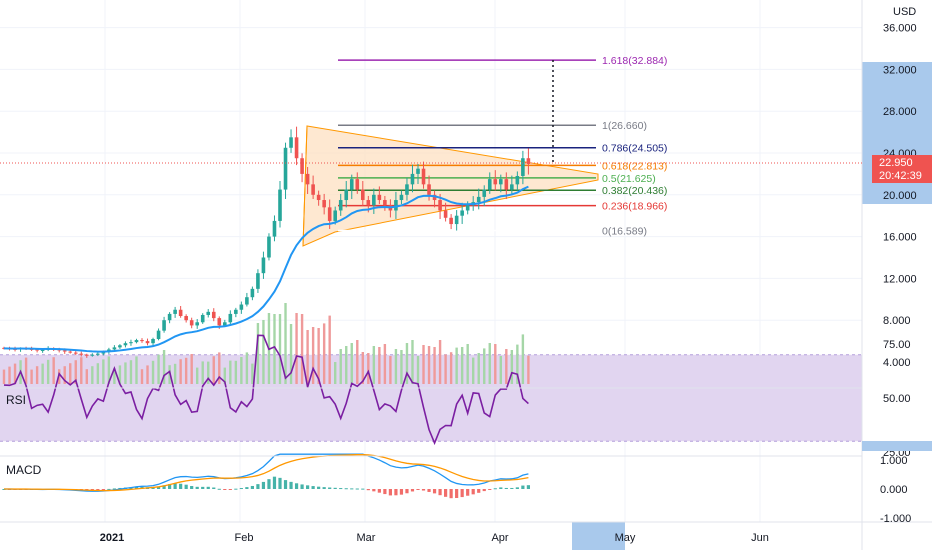 Image resolution: width=932 pixels, height=550 pixels. What do you see at coordinates (624, 126) in the screenshot?
I see `fib-label: 1(26.660)` at bounding box center [624, 126].